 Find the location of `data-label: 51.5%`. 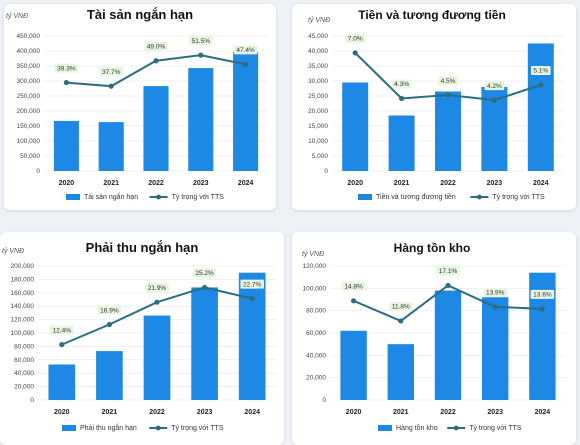

data-label: 51.5% is located at coordinates (201, 41).